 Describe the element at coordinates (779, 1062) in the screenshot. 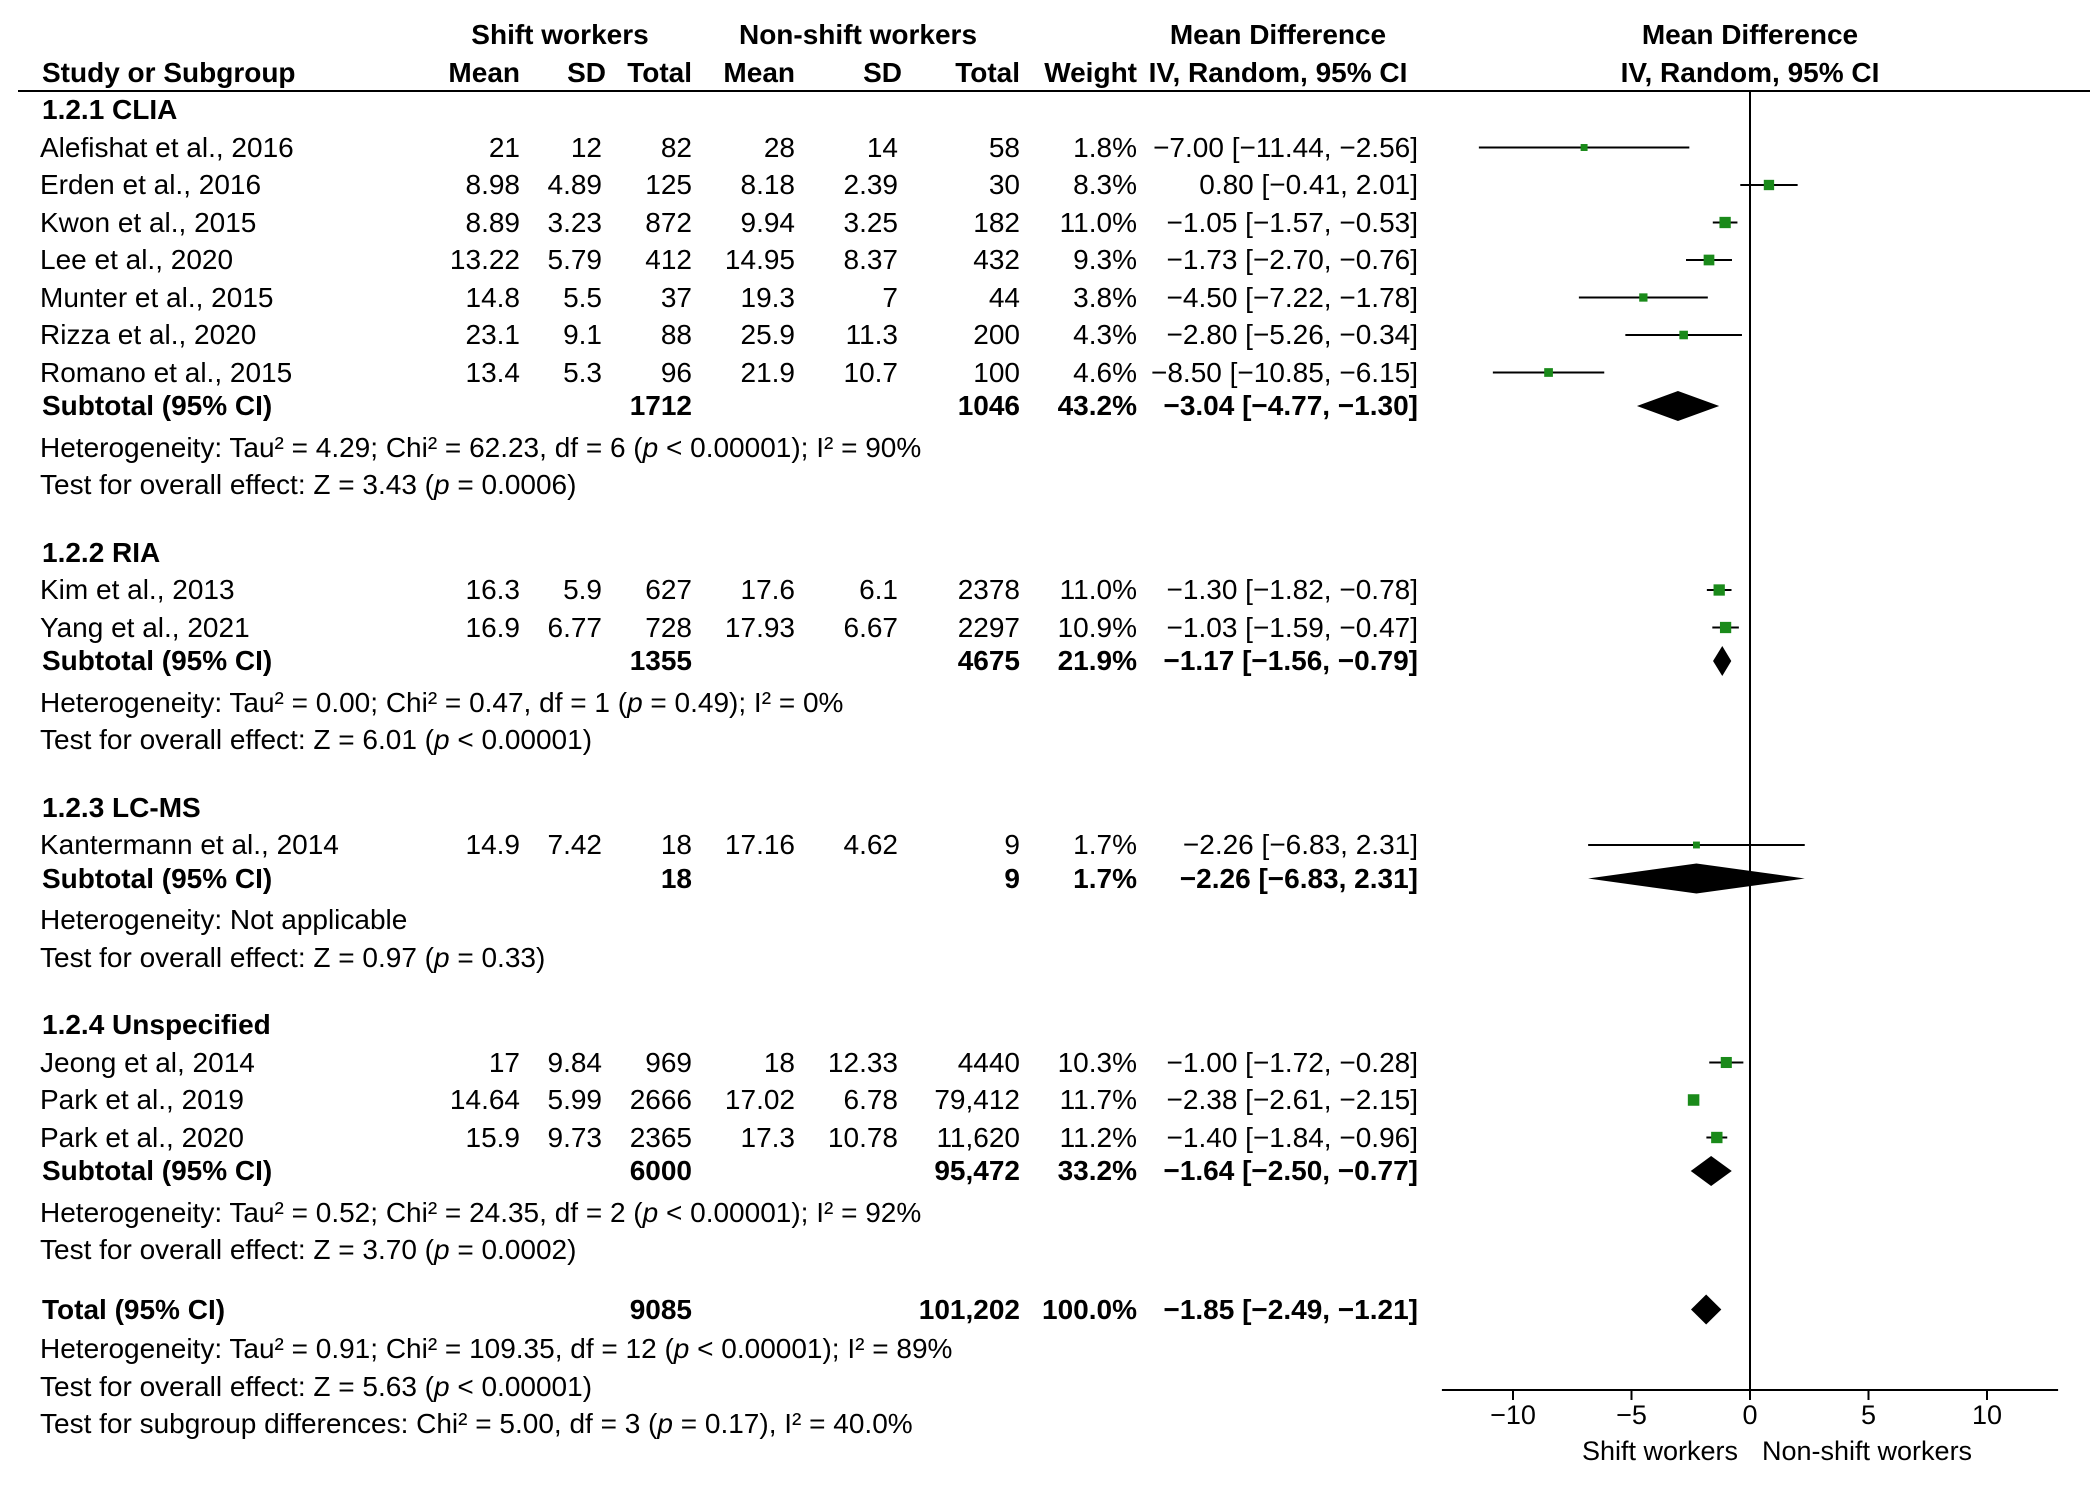

I see `study-mean2: 18` at that location.